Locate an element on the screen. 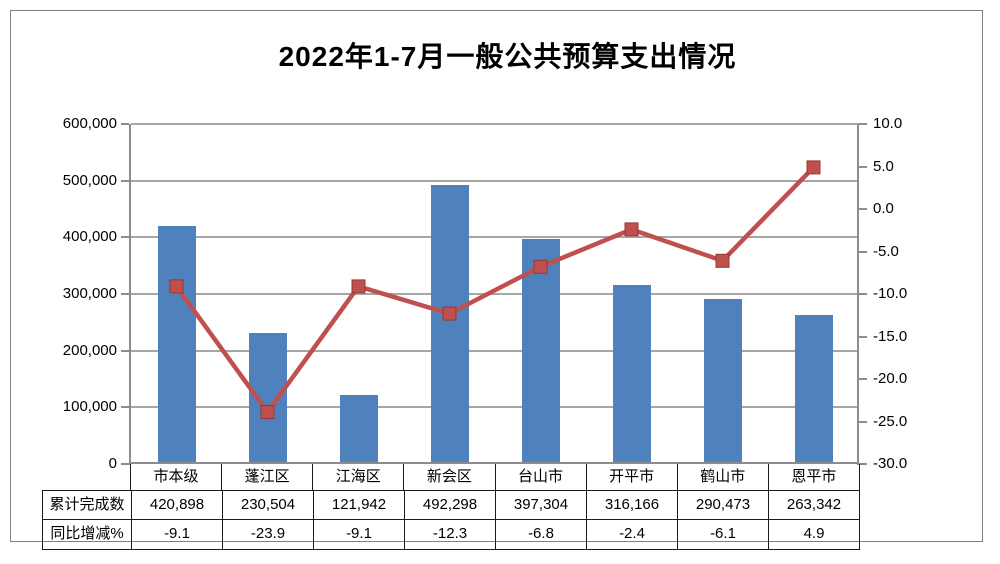  right-axis-tick-label: -5.0 is located at coordinates (886, 251).